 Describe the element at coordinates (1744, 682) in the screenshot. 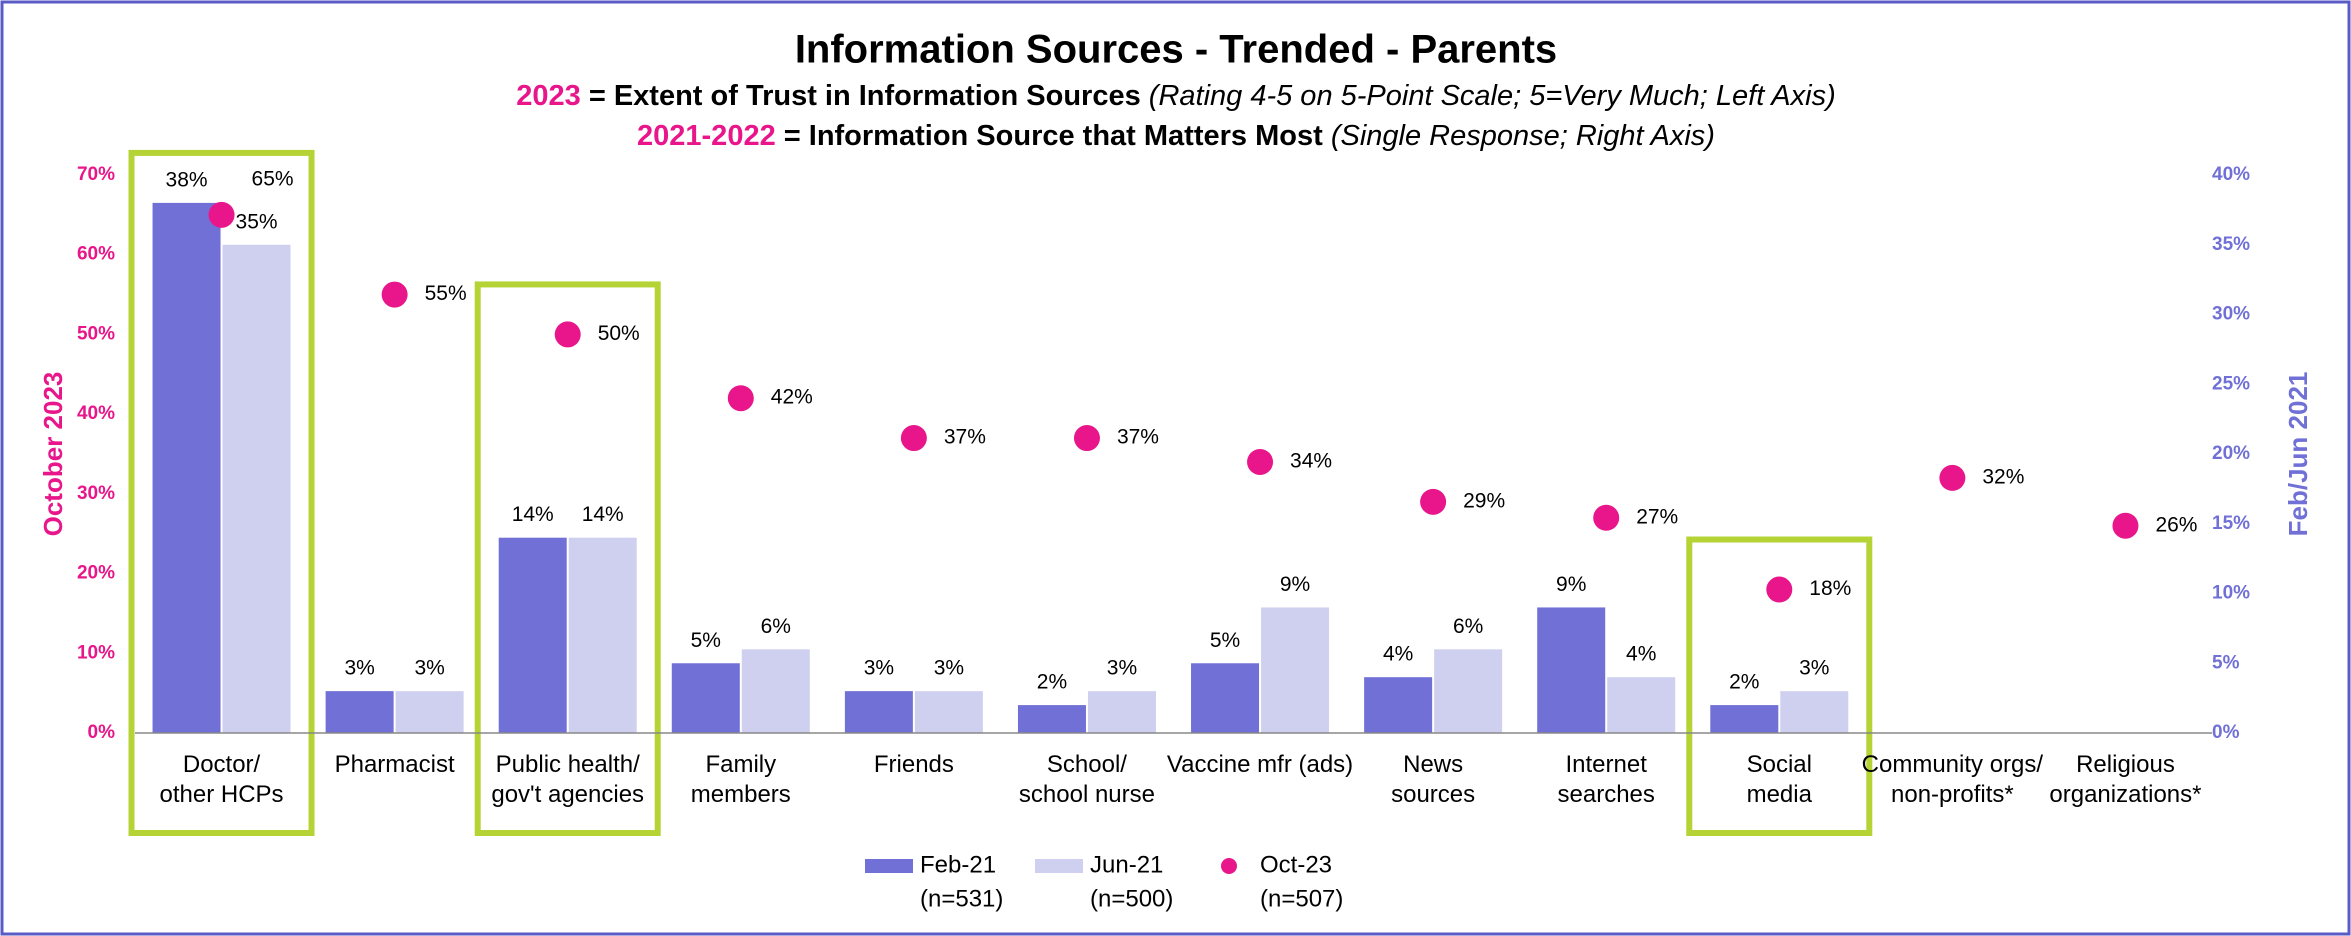

I see `bar-value-label: 2%` at that location.